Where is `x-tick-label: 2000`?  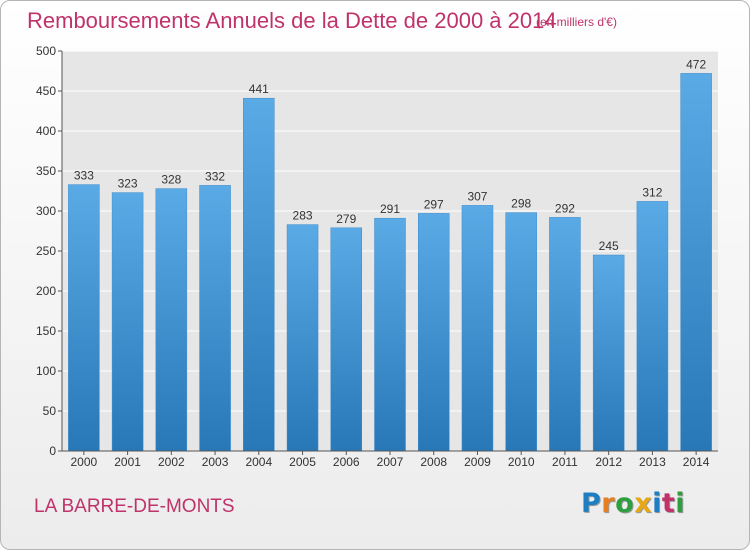
x-tick-label: 2000 is located at coordinates (84, 462).